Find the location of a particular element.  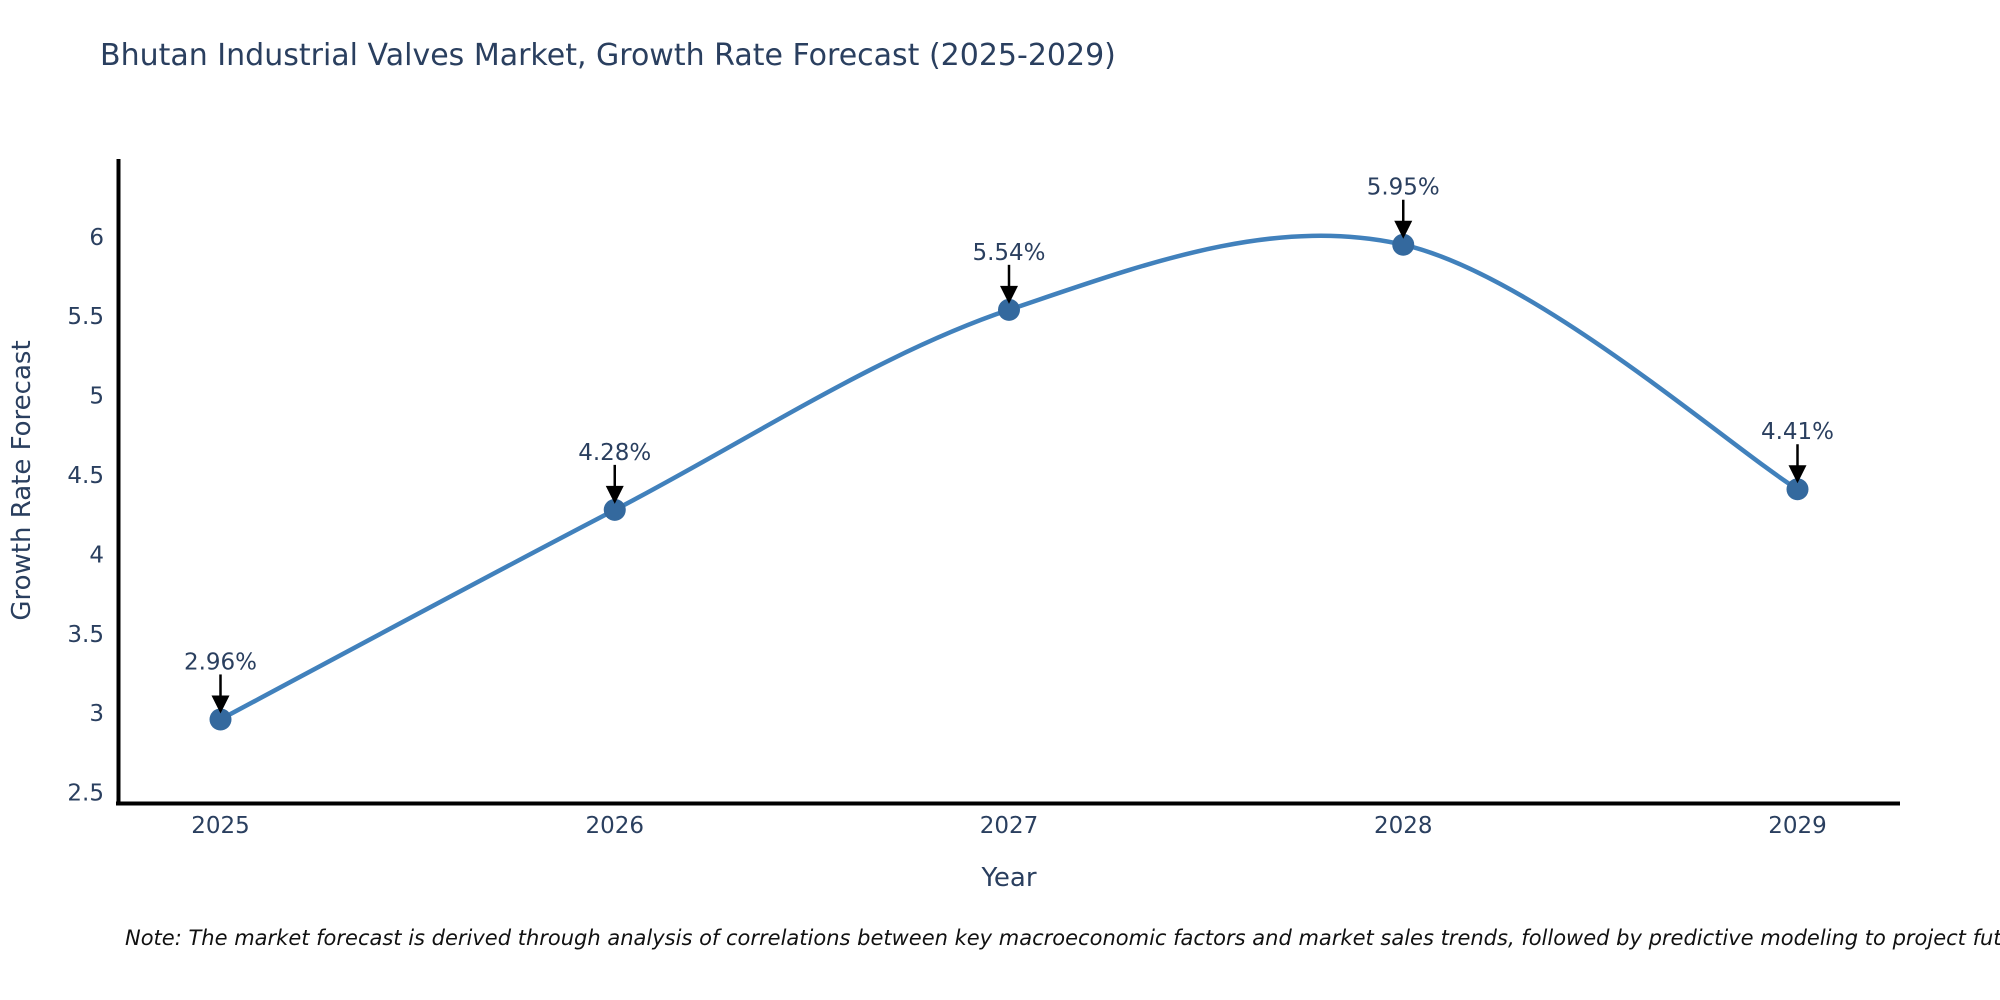

point-annotation-label: 4.28% is located at coordinates (614, 453).